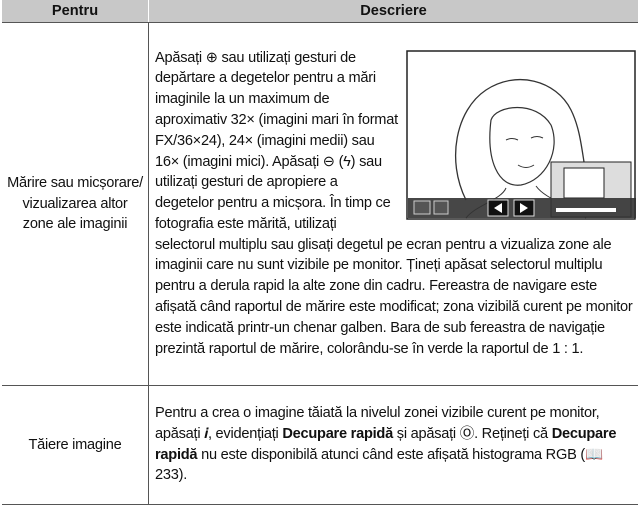  I want to click on header-cell: Pentru, so click(75, 11).